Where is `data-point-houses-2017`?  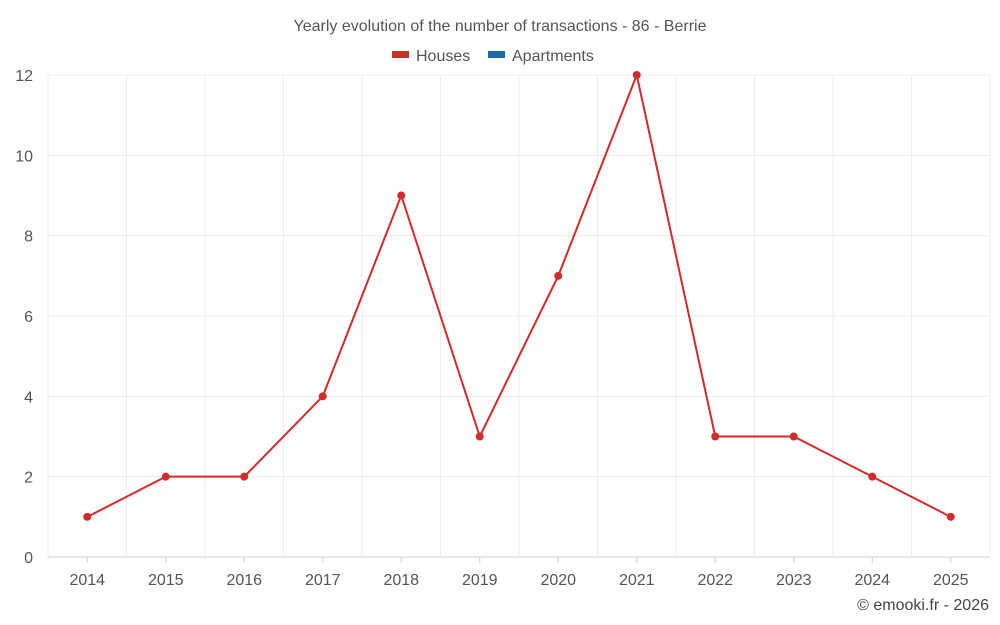
data-point-houses-2017 is located at coordinates (322, 396).